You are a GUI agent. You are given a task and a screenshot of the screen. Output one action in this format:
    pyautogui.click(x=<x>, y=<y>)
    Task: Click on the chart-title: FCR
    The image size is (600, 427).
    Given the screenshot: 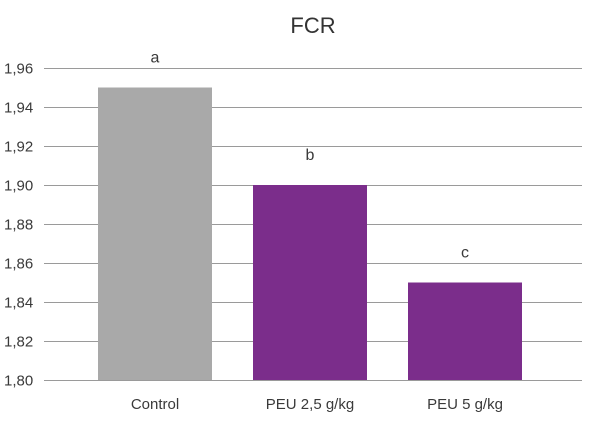 What is the action you would take?
    pyautogui.click(x=312, y=25)
    